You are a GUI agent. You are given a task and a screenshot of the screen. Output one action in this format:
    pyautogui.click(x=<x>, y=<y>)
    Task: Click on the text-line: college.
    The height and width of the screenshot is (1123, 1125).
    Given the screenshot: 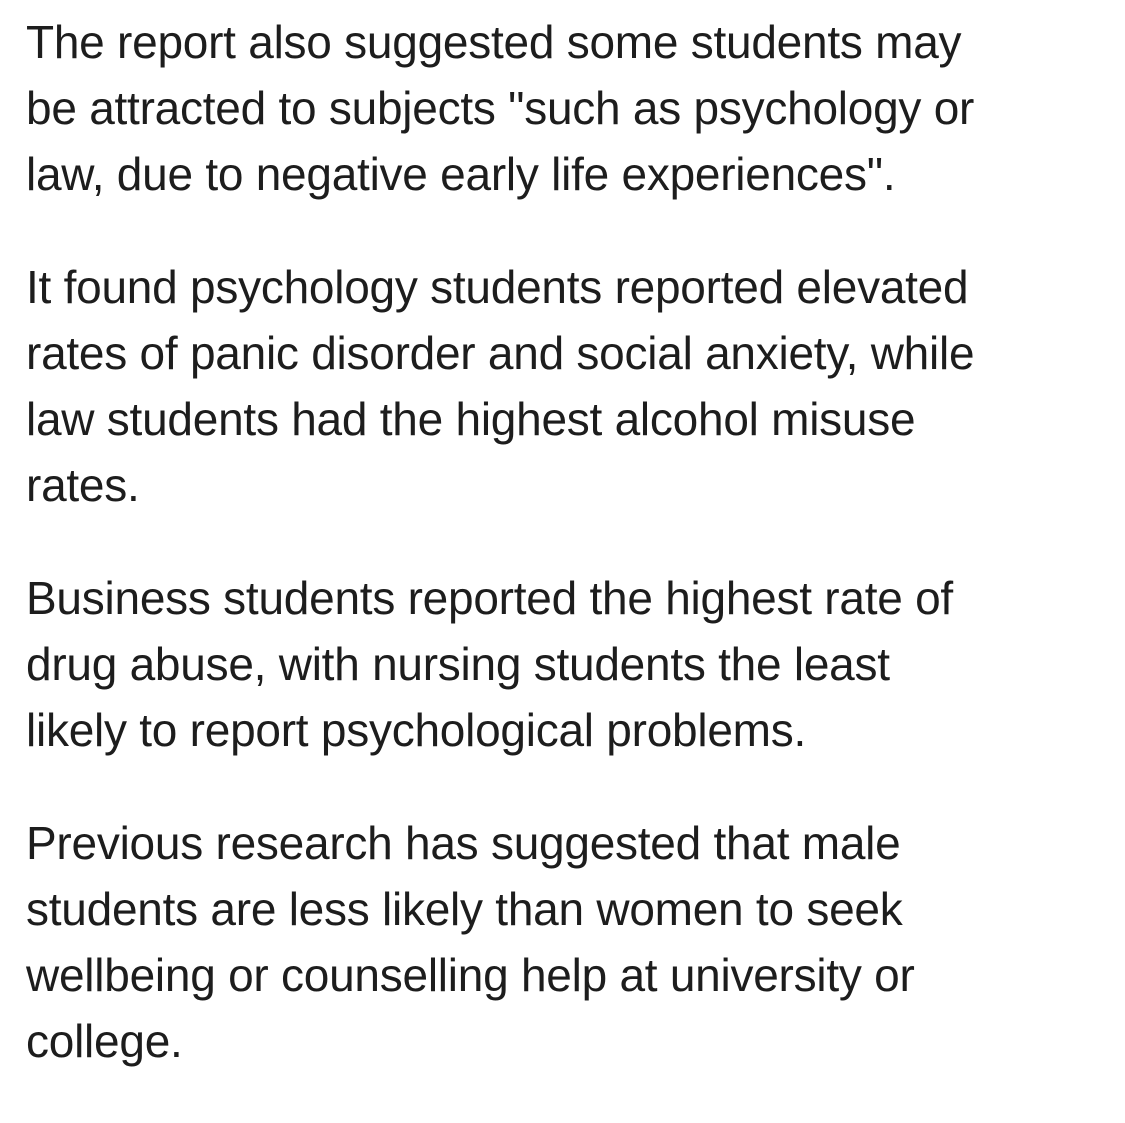 What is the action you would take?
    pyautogui.click(x=104, y=1041)
    